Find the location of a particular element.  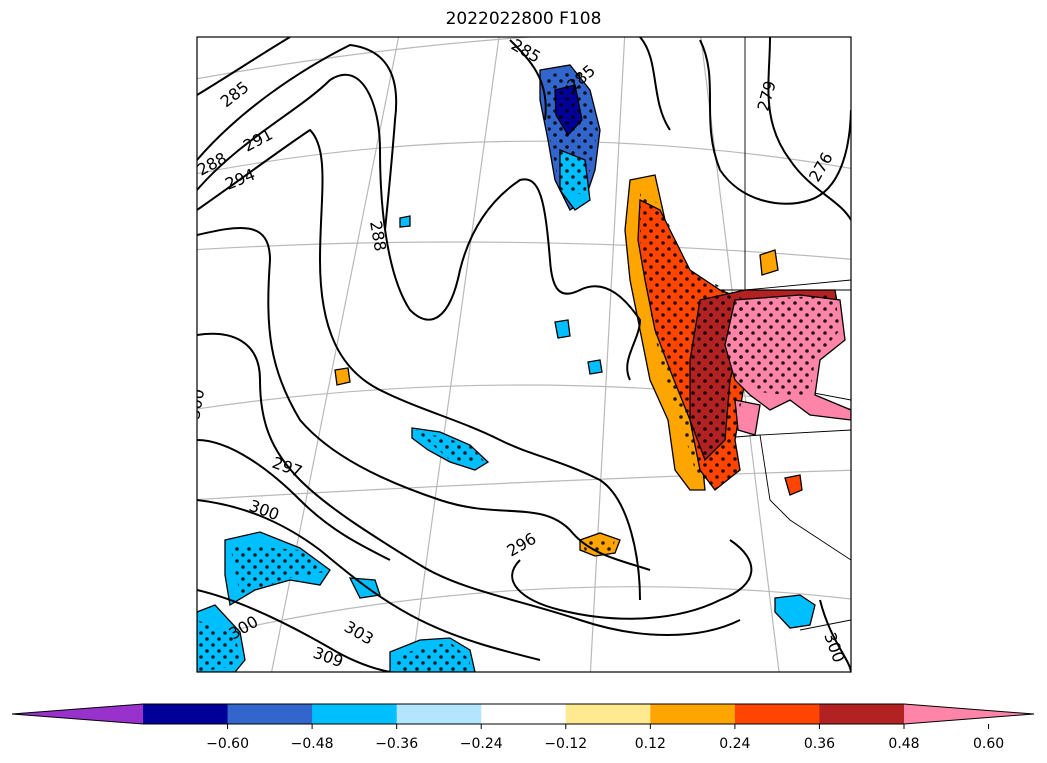

colorbar-tick-label: −0.48 is located at coordinates (312, 744).